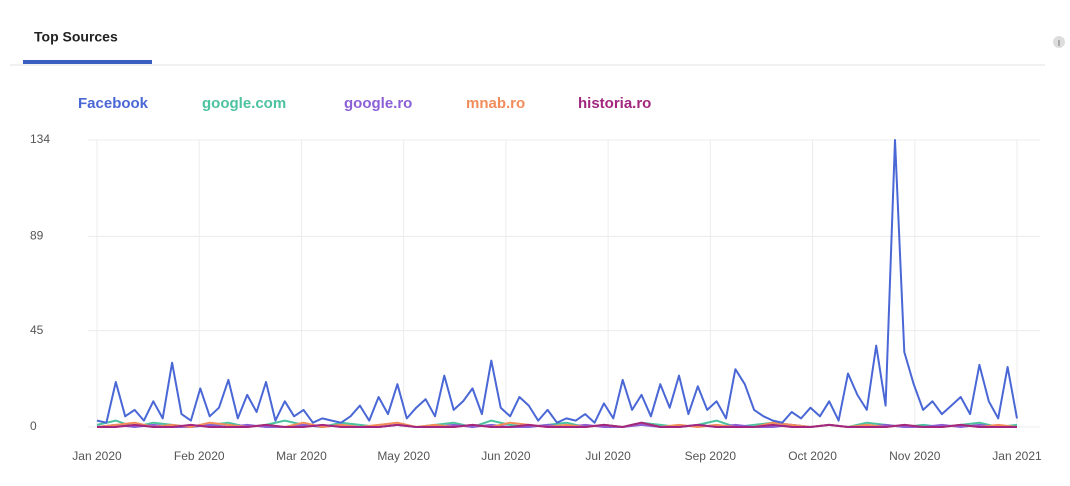  What do you see at coordinates (711, 456) in the screenshot?
I see `x-tick-label: Sep 2020` at bounding box center [711, 456].